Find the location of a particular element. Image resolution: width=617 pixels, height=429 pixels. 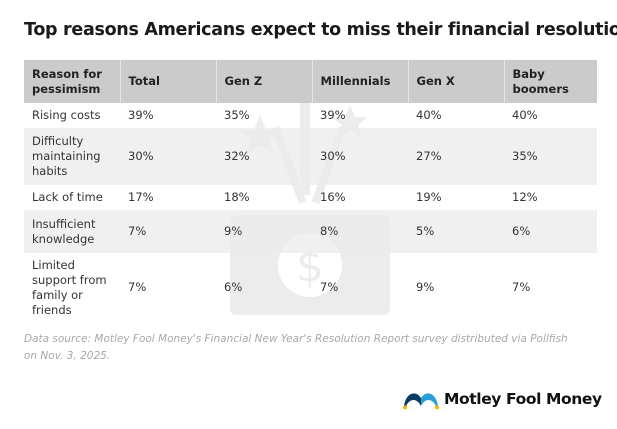

row-label: Limited support from family or friends is located at coordinates (69, 287).